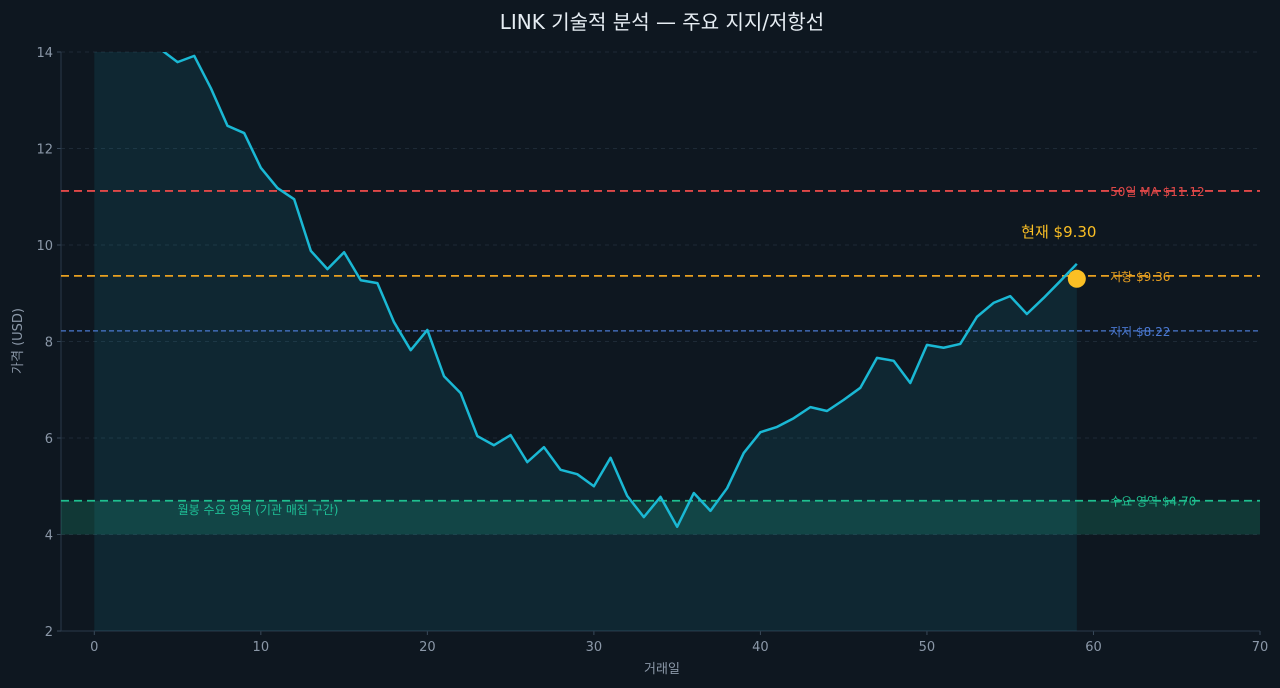 This screenshot has height=688, width=1280. I want to click on level-label: 50일 MA $11.12, so click(1157, 192).